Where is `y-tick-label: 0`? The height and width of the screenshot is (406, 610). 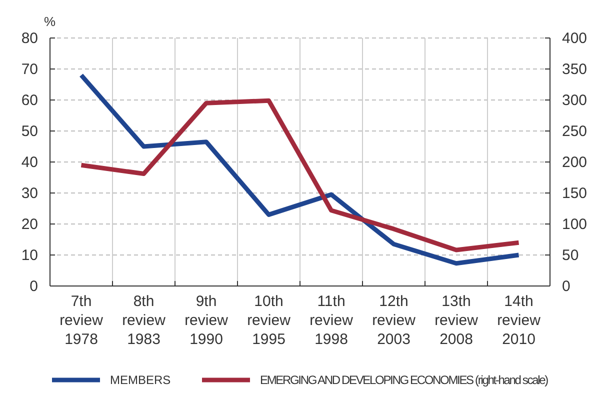
y-tick-label: 0 is located at coordinates (34, 286).